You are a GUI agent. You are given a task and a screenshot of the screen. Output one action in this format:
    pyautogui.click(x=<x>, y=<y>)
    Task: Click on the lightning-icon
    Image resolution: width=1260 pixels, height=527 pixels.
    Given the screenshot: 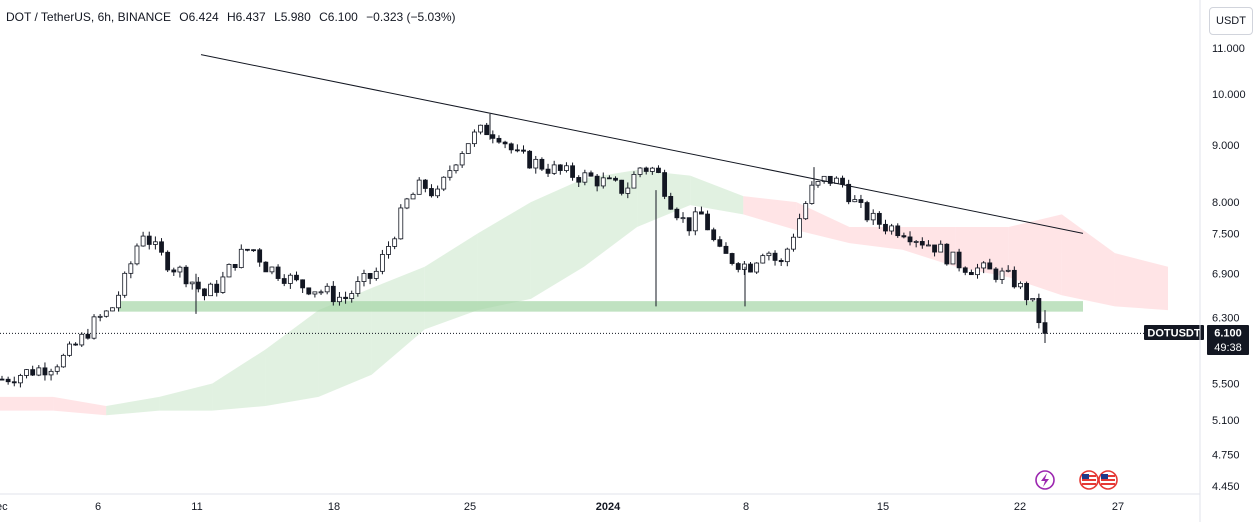 What is the action you would take?
    pyautogui.click(x=1045, y=480)
    